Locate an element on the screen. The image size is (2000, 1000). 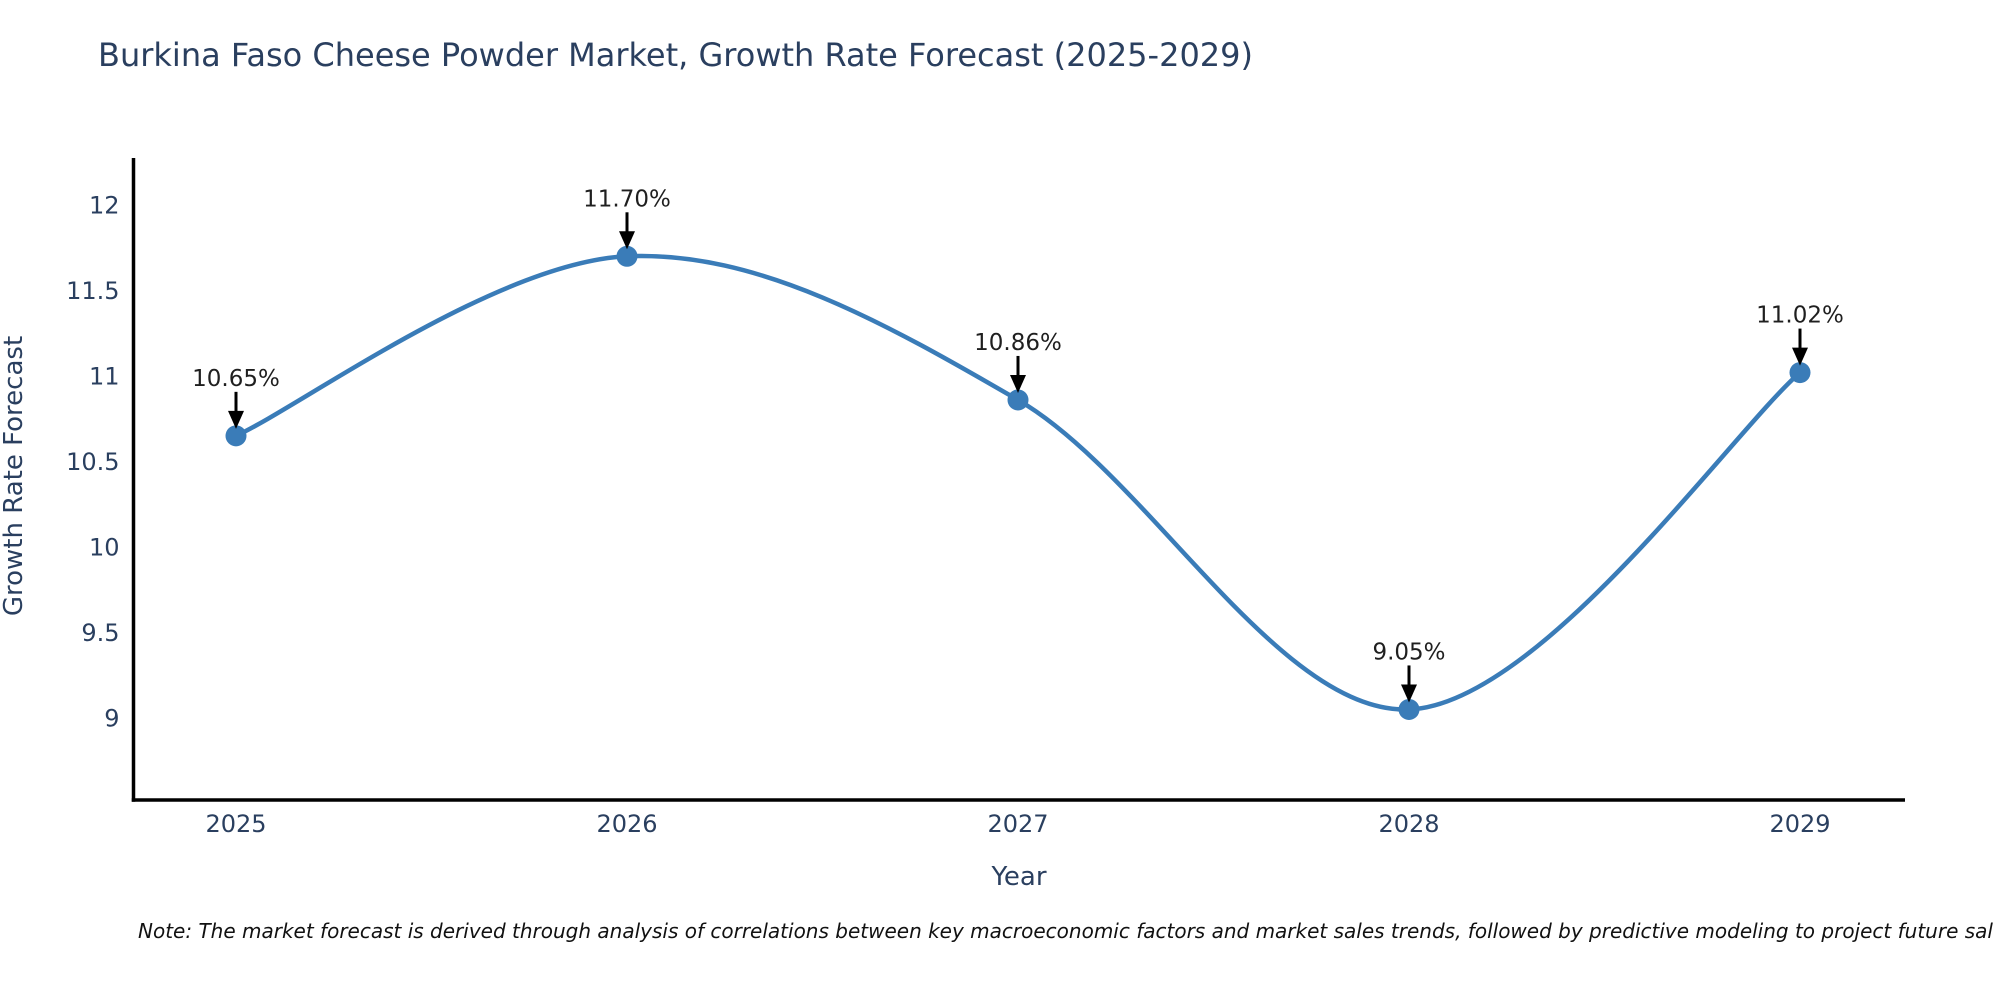
y-tick-label: 10 is located at coordinates (104, 548).